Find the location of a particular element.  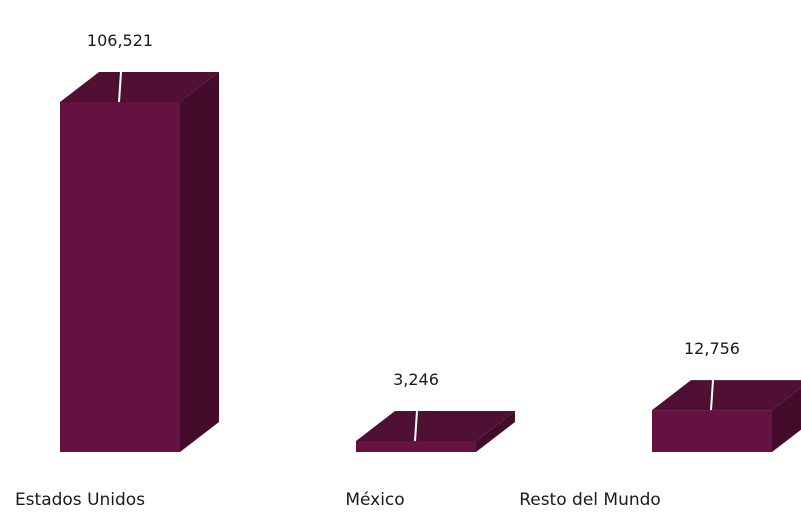

value-label-1: 106,521 is located at coordinates (120, 40).